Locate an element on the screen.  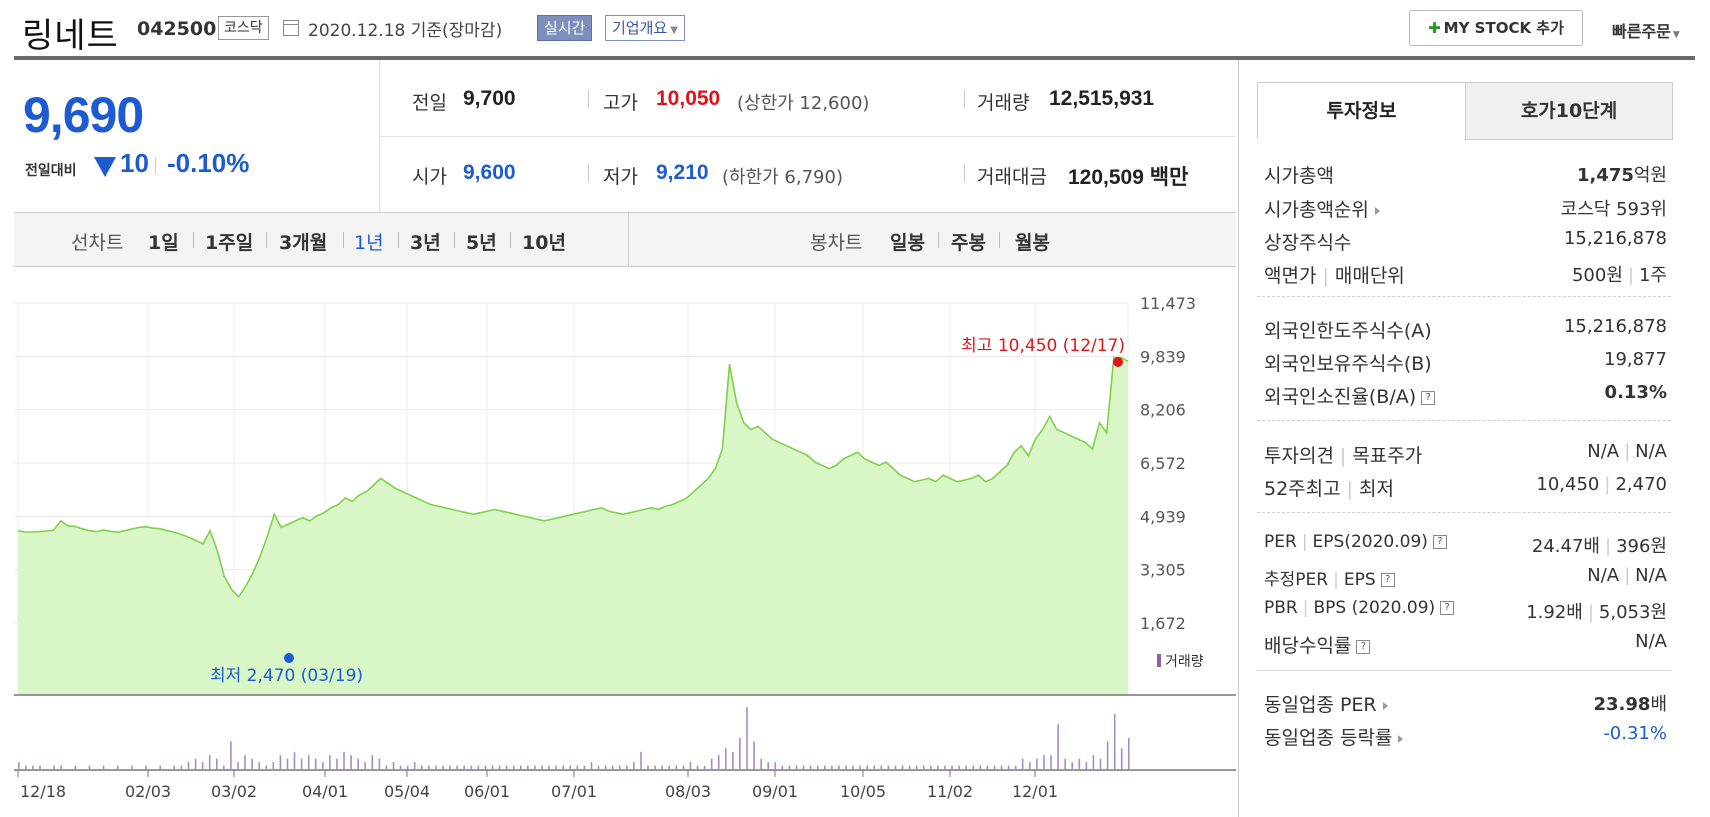
sector-per-value: 23.98배 is located at coordinates (1631, 703).